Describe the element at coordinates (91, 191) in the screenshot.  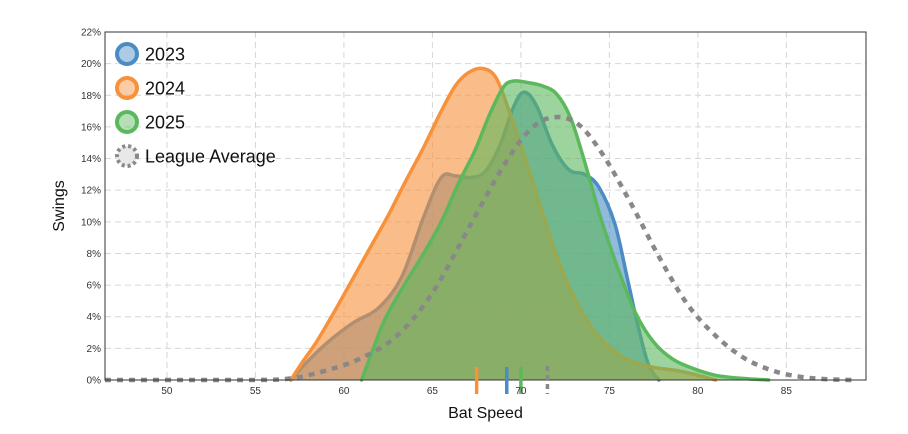
I see `y-tick-label: 12%` at that location.